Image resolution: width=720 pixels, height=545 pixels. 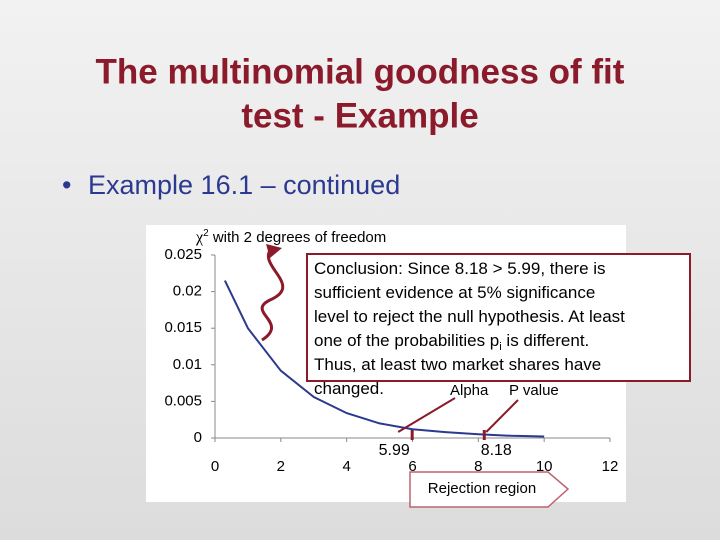 I want to click on curve-label: χ2 with 2 degrees of freedom, so click(x=290, y=237).